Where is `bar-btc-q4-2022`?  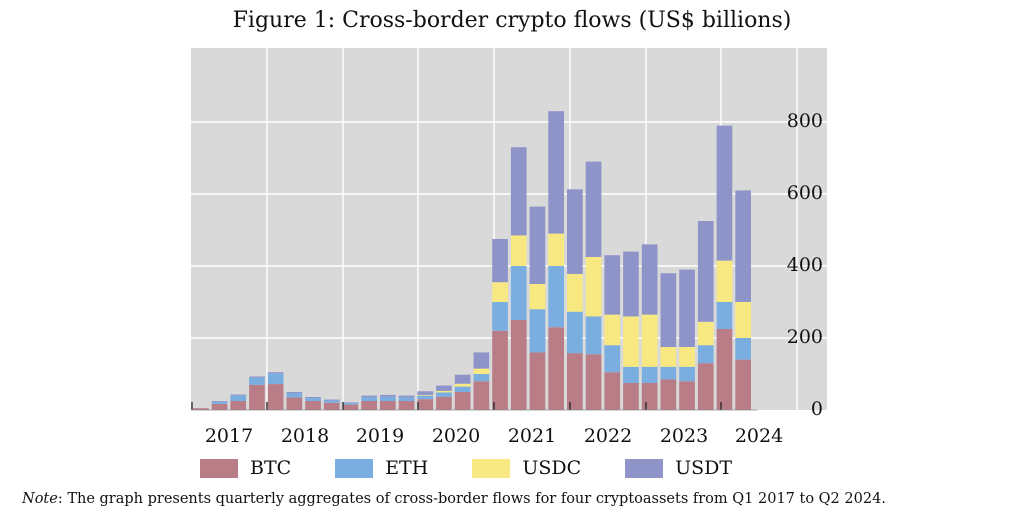 bar-btc-q4-2022 is located at coordinates (631, 396).